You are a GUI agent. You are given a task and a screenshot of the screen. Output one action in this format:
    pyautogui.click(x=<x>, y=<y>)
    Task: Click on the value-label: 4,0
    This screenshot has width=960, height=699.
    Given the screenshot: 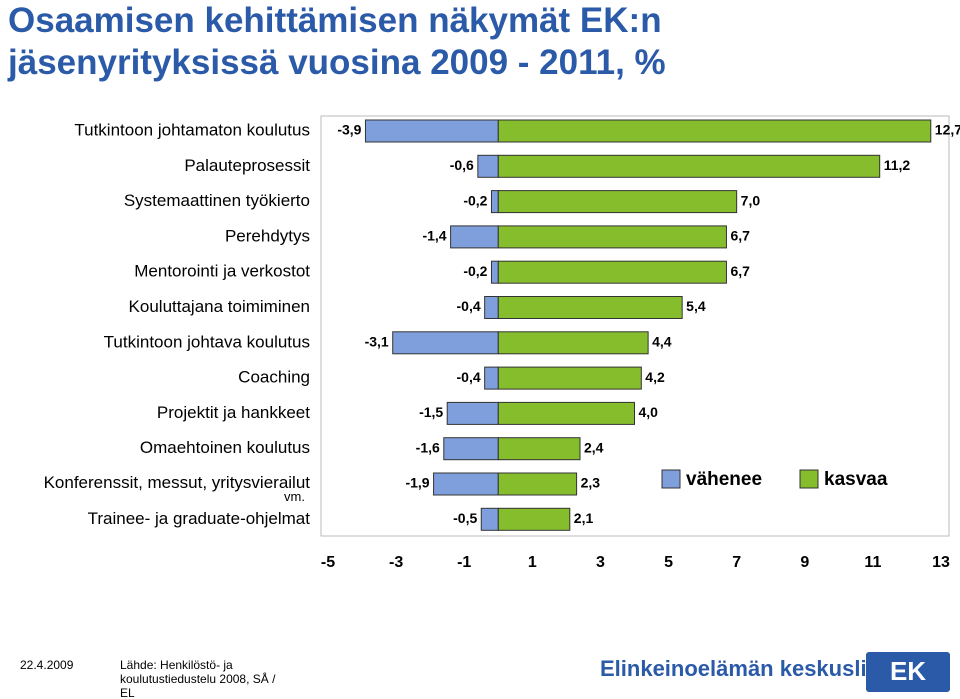 What is the action you would take?
    pyautogui.click(x=649, y=412)
    